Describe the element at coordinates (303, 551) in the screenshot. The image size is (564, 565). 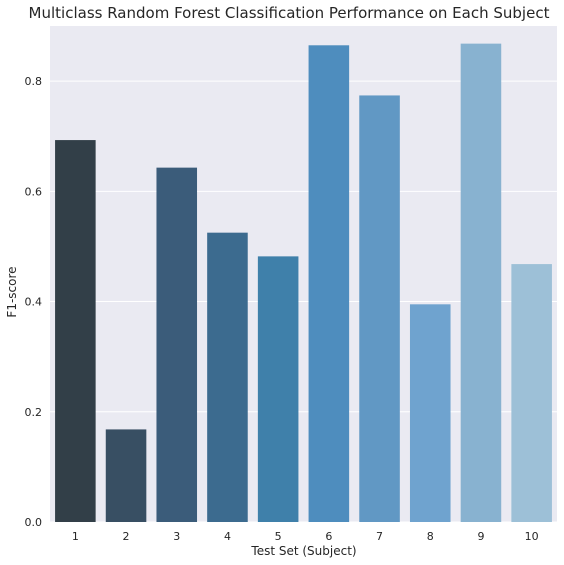
I see `x-axis-label: Test Set (Subject)` at that location.